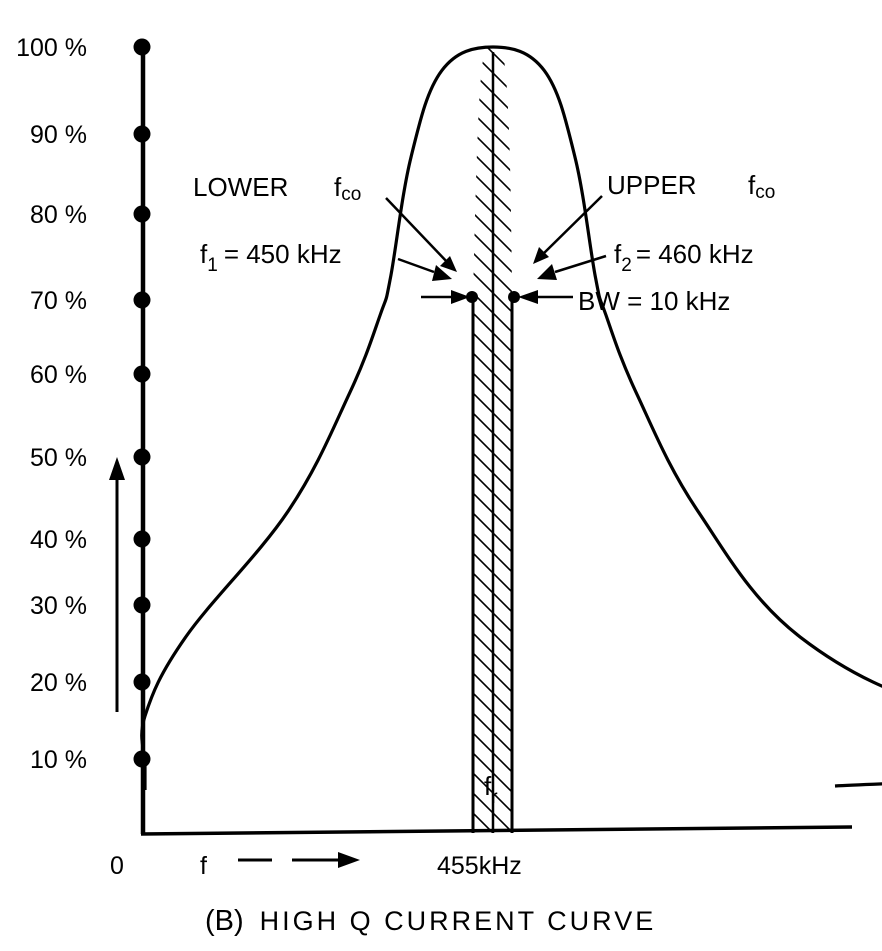 Image resolution: width=882 pixels, height=951 pixels. I want to click on lower-cutoff-point, so click(472, 297).